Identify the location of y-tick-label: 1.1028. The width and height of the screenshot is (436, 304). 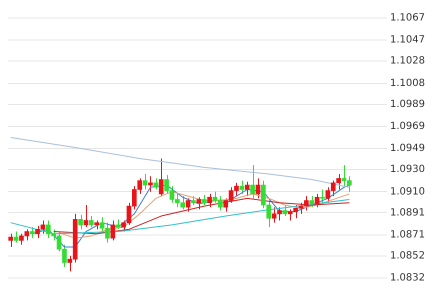
(408, 61).